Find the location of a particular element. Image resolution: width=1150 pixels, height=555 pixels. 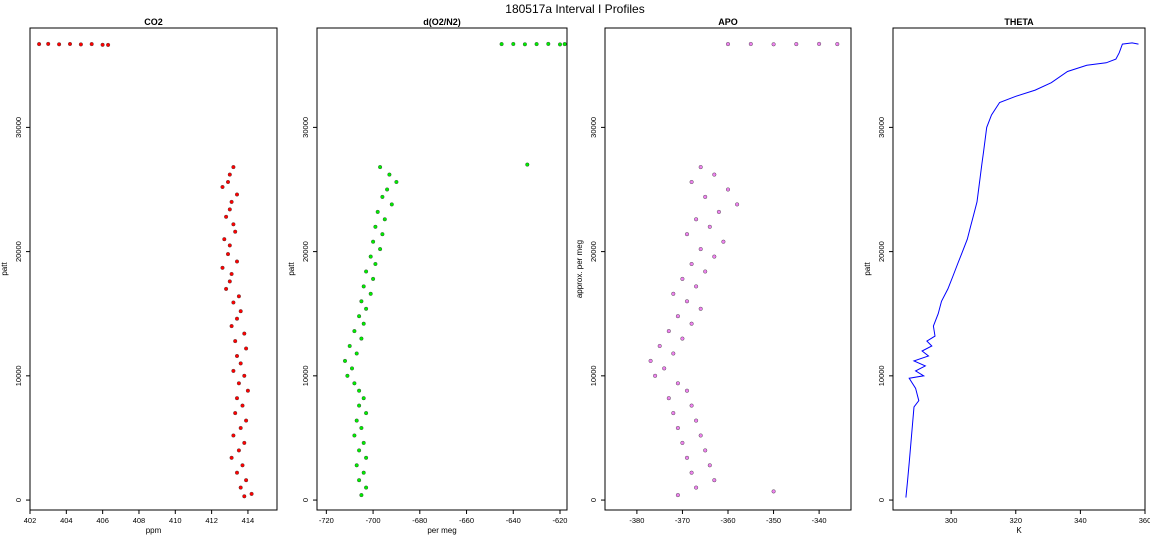

x-tick-label: -340 is located at coordinates (819, 520).